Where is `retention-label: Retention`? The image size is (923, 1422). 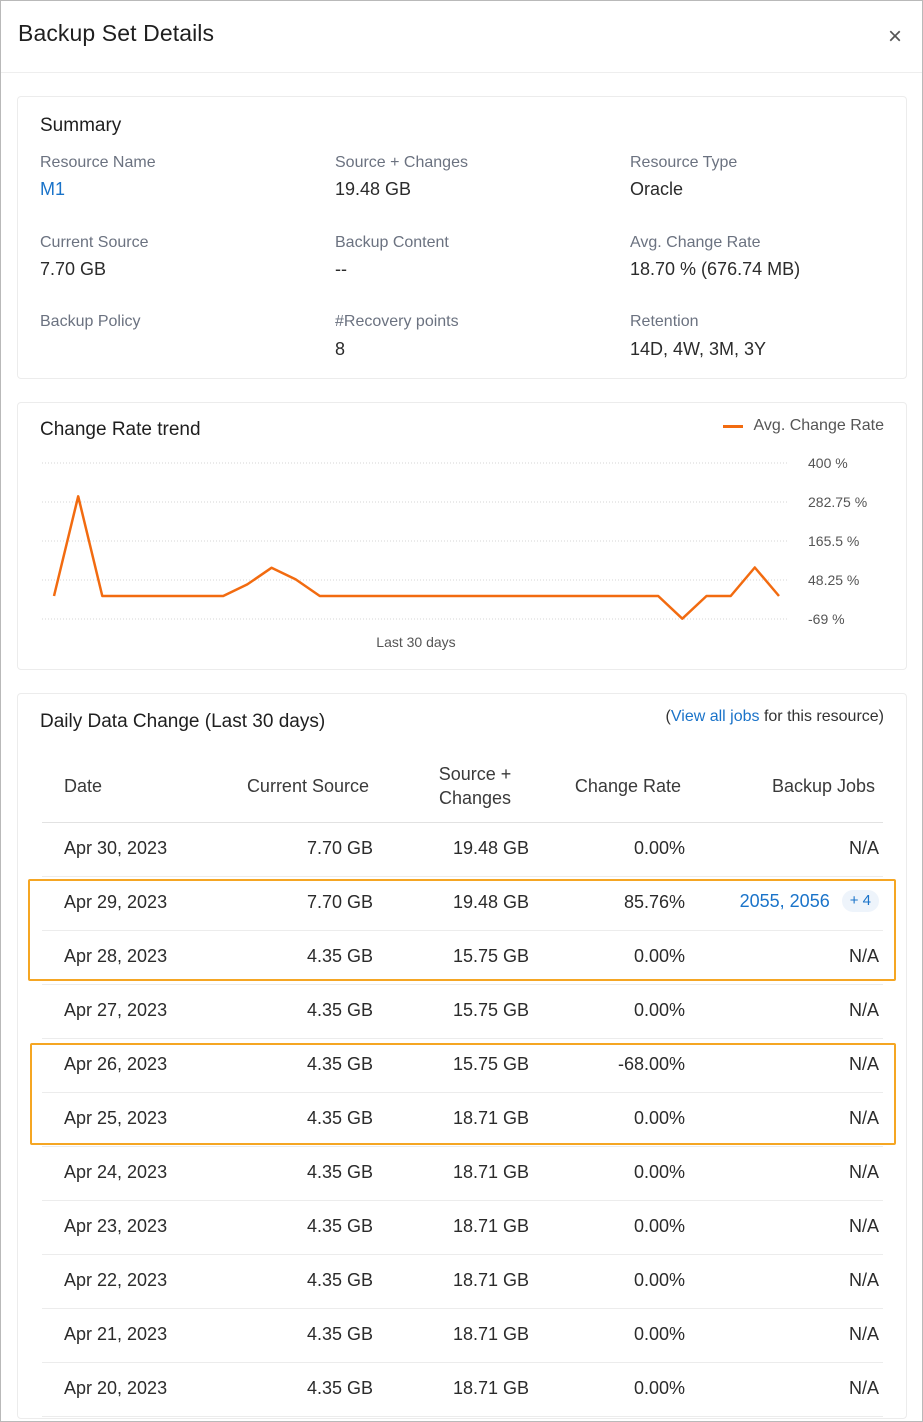
retention-label: Retention is located at coordinates (664, 321).